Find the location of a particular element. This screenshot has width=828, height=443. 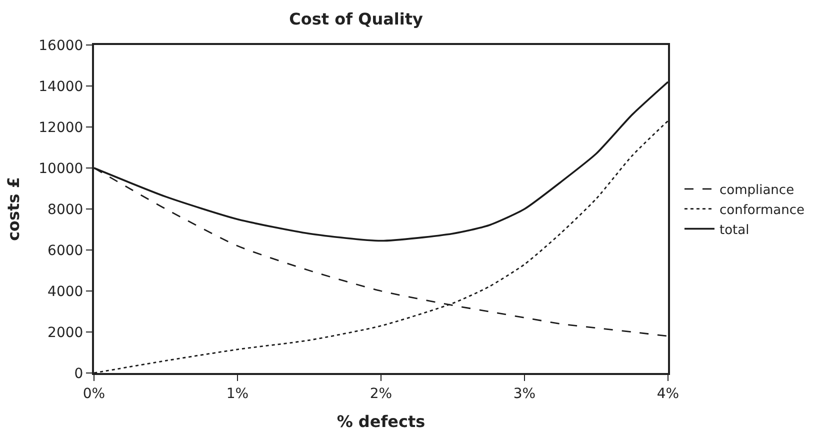

y-tick-label: 8000 is located at coordinates (66, 210).